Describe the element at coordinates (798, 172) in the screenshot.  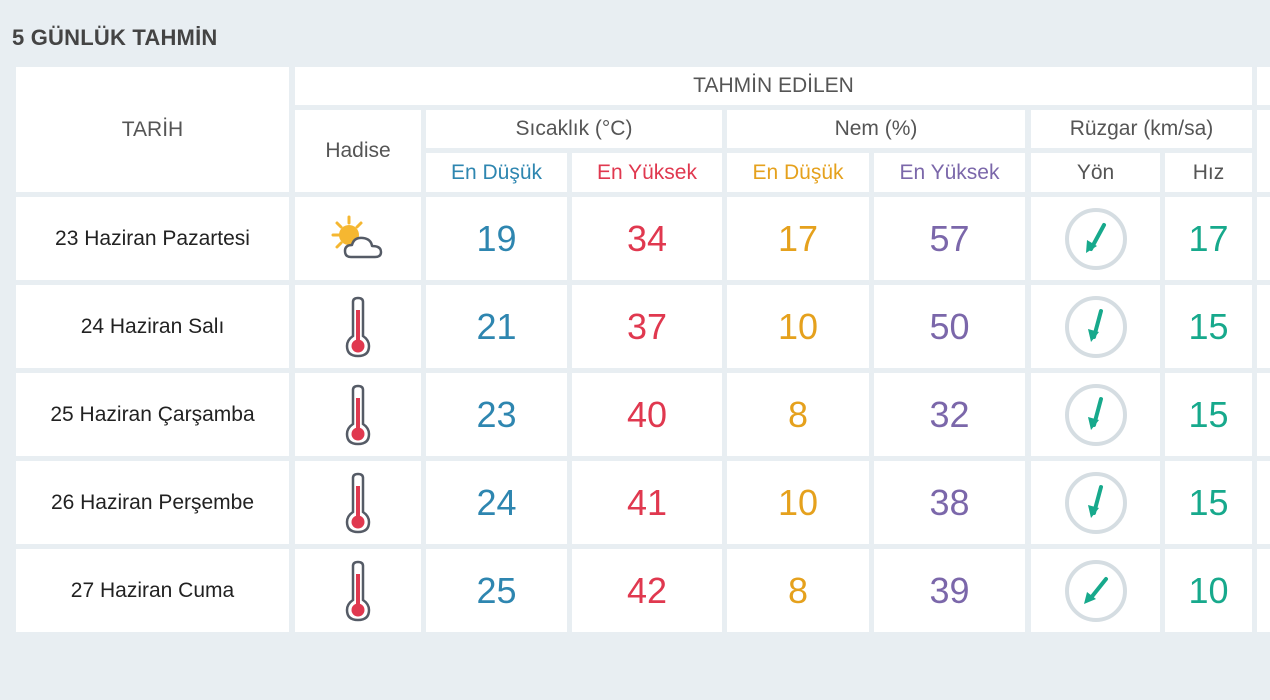
I see `header-hum-low: En Düşük` at that location.